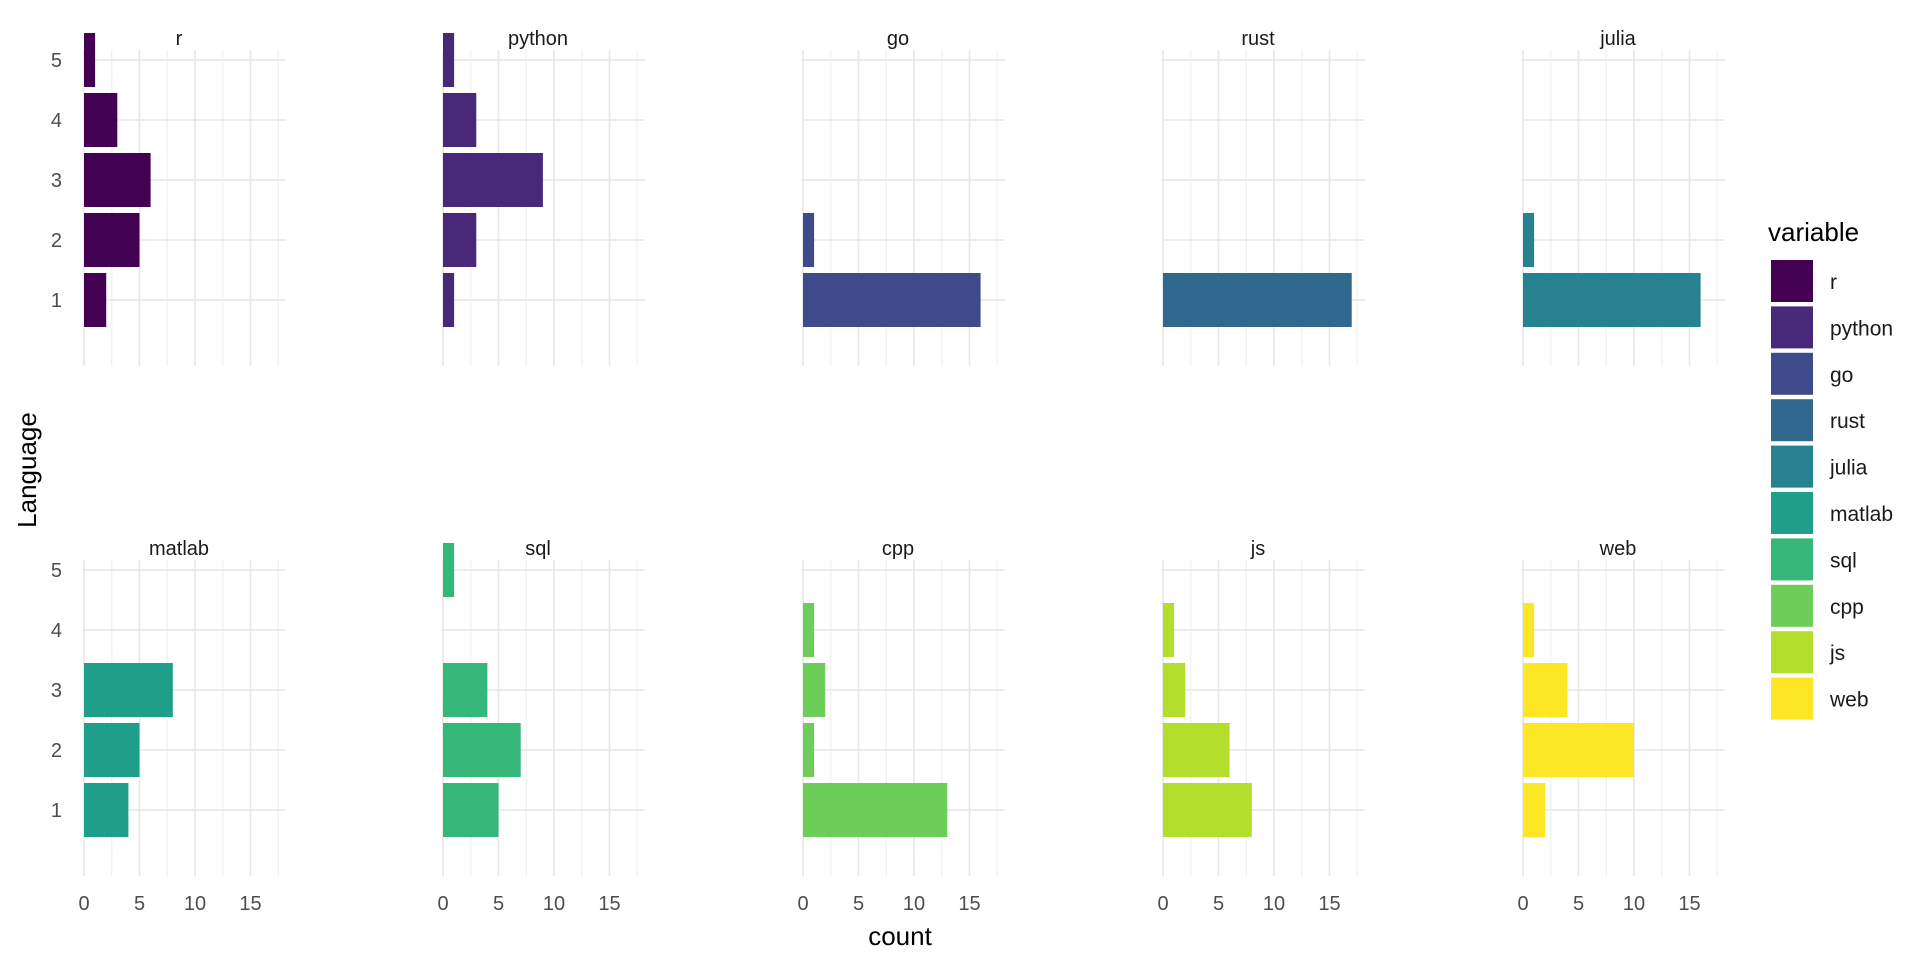  What do you see at coordinates (1792, 605) in the screenshot?
I see `legend-swatch-cpp` at bounding box center [1792, 605].